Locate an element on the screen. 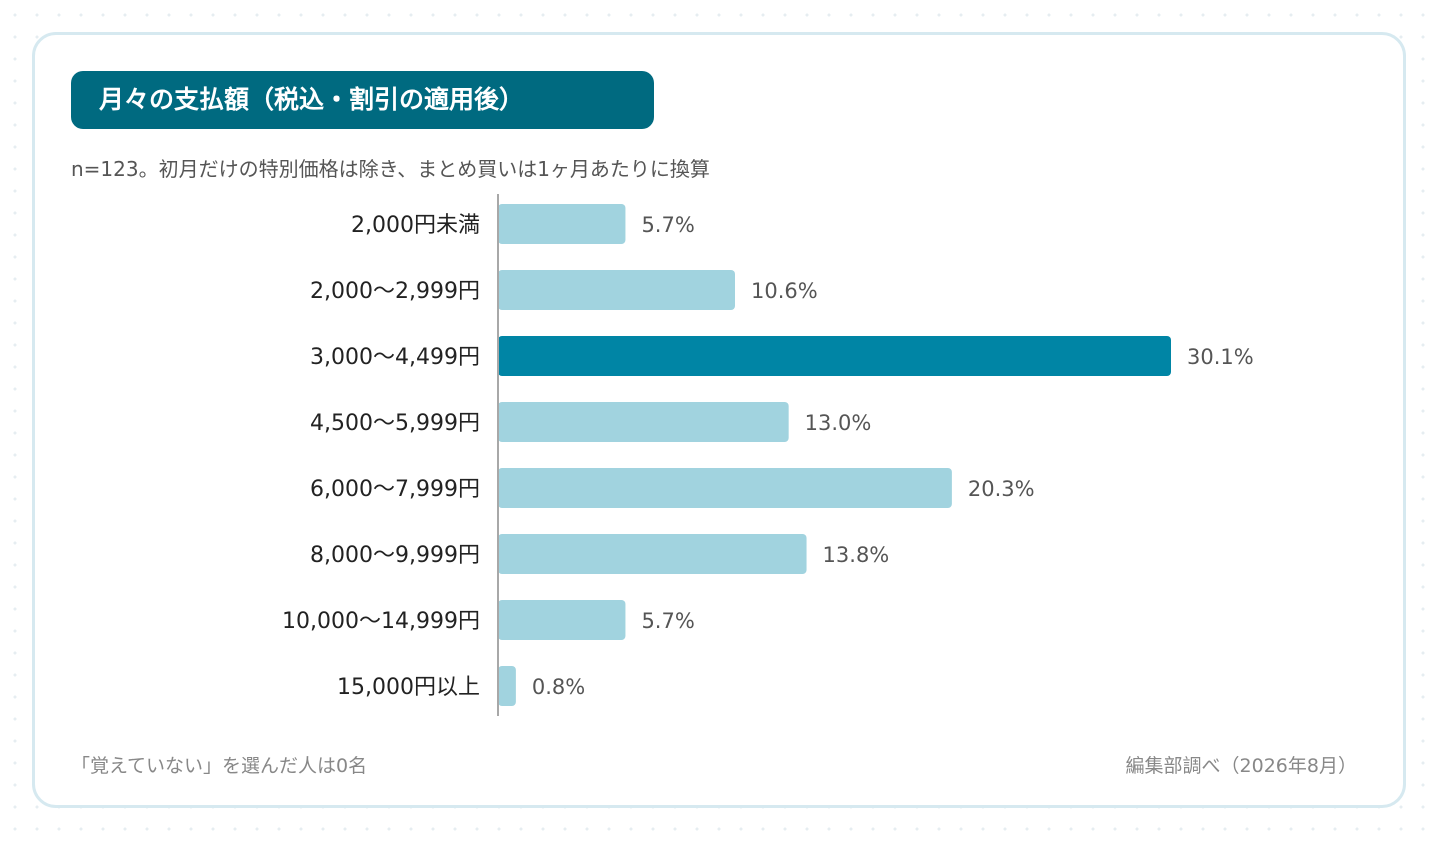  footnote: 「覚えていない」を選んだ人は0名 is located at coordinates (219, 766).